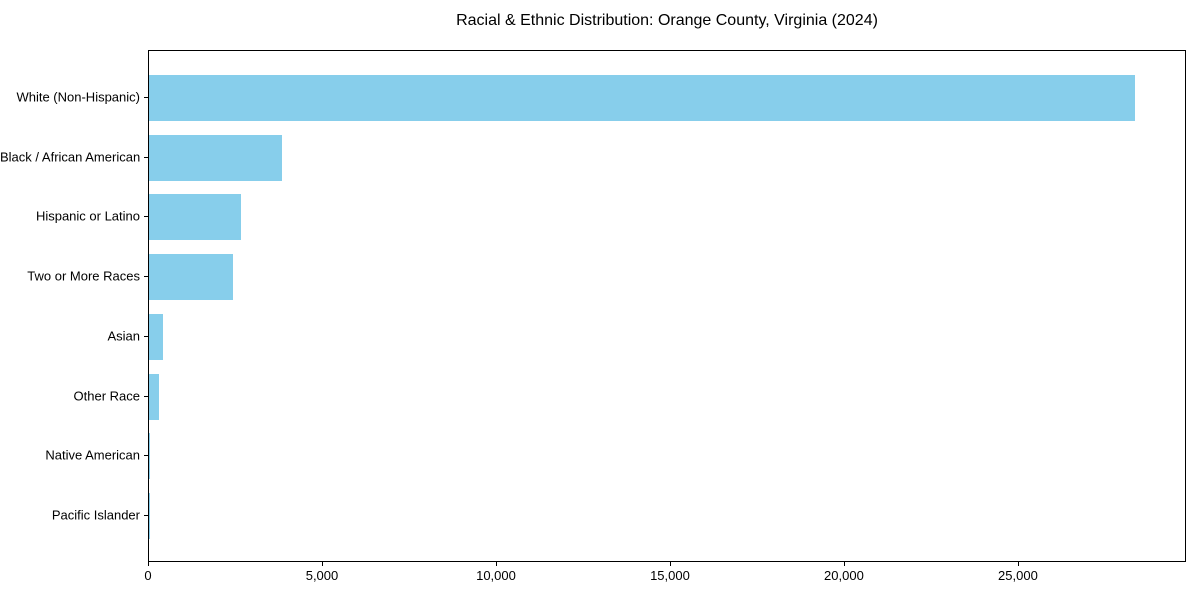  I want to click on bar-white-non-hispanic, so click(642, 97).